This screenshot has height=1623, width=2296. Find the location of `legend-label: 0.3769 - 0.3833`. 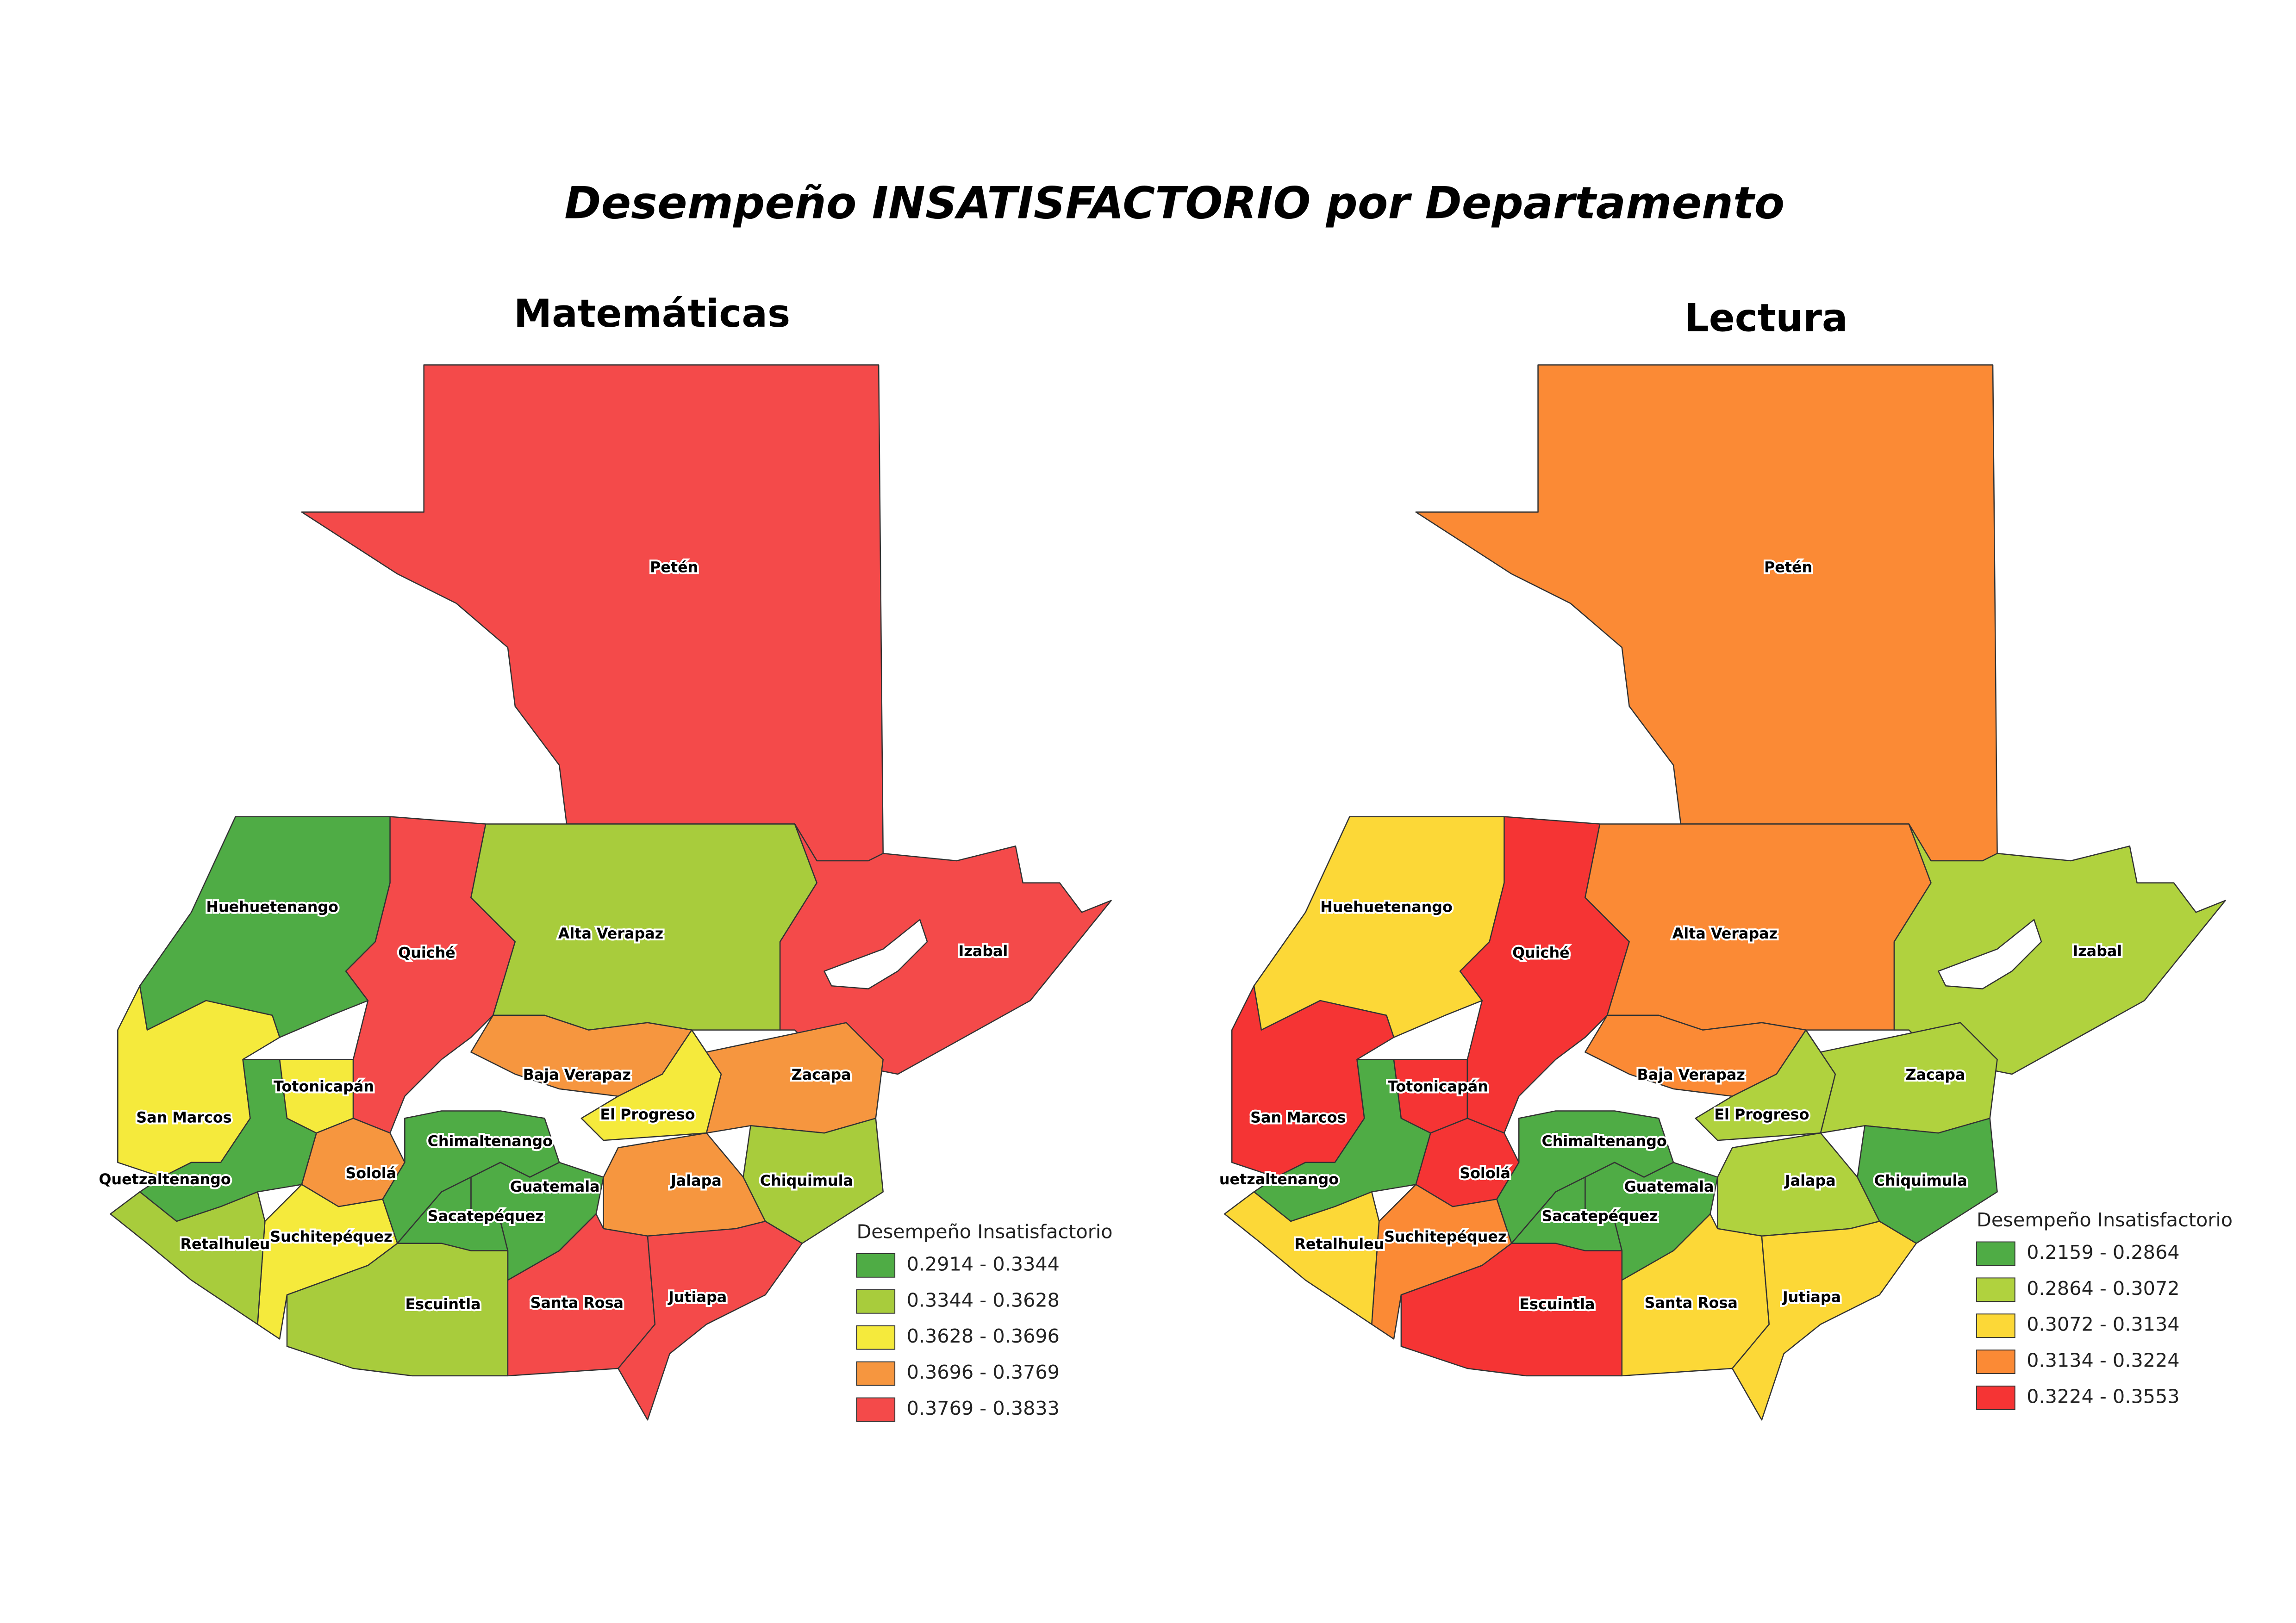

legend-label: 0.3769 - 0.3833 is located at coordinates (983, 1408).